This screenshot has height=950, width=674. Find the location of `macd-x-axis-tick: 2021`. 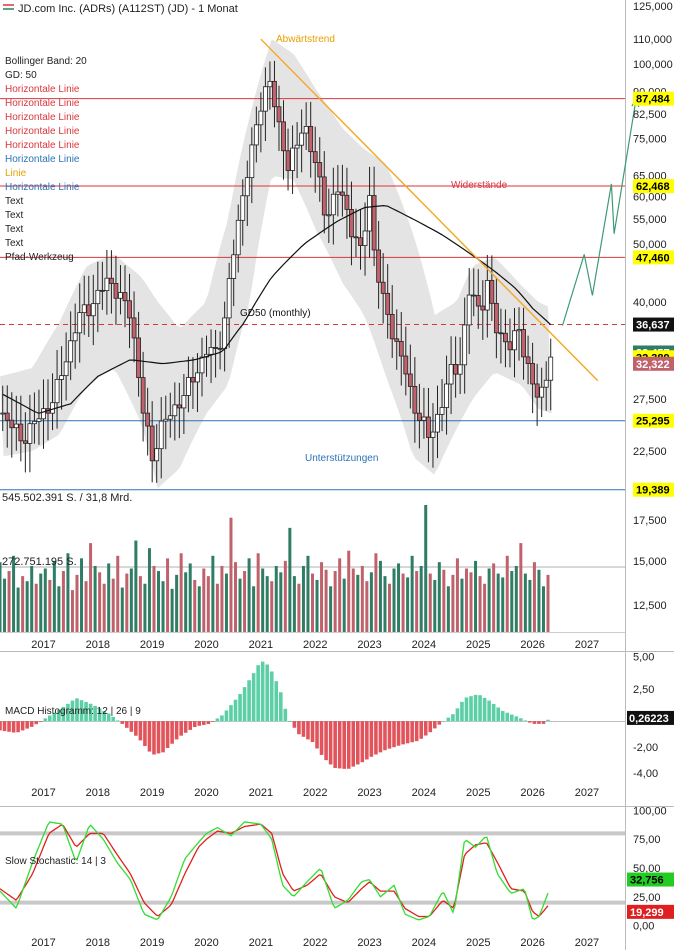

macd-x-axis-tick: 2021 is located at coordinates (261, 793).